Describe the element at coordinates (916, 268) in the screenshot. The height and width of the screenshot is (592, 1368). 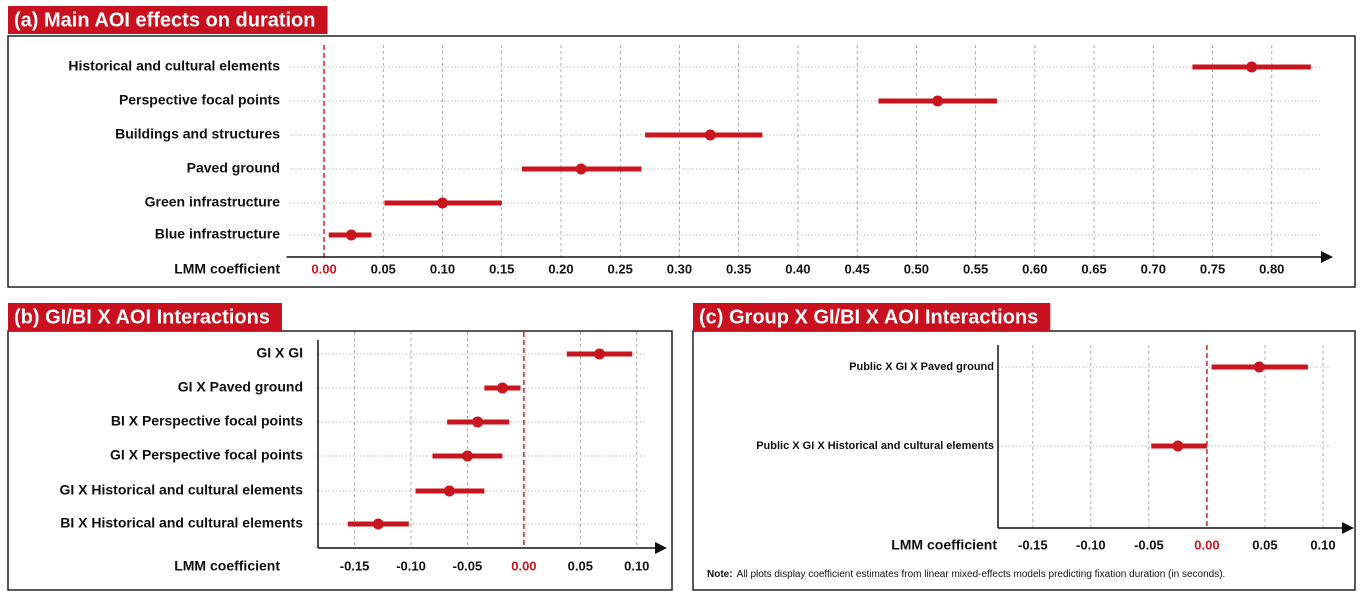
I see `x-tick-label: 0.50` at that location.